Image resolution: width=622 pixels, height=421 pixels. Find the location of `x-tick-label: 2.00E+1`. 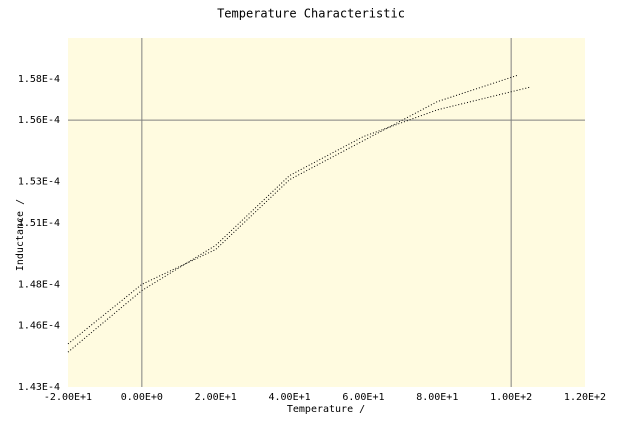

x-tick-label: 2.00E+1 is located at coordinates (216, 397).